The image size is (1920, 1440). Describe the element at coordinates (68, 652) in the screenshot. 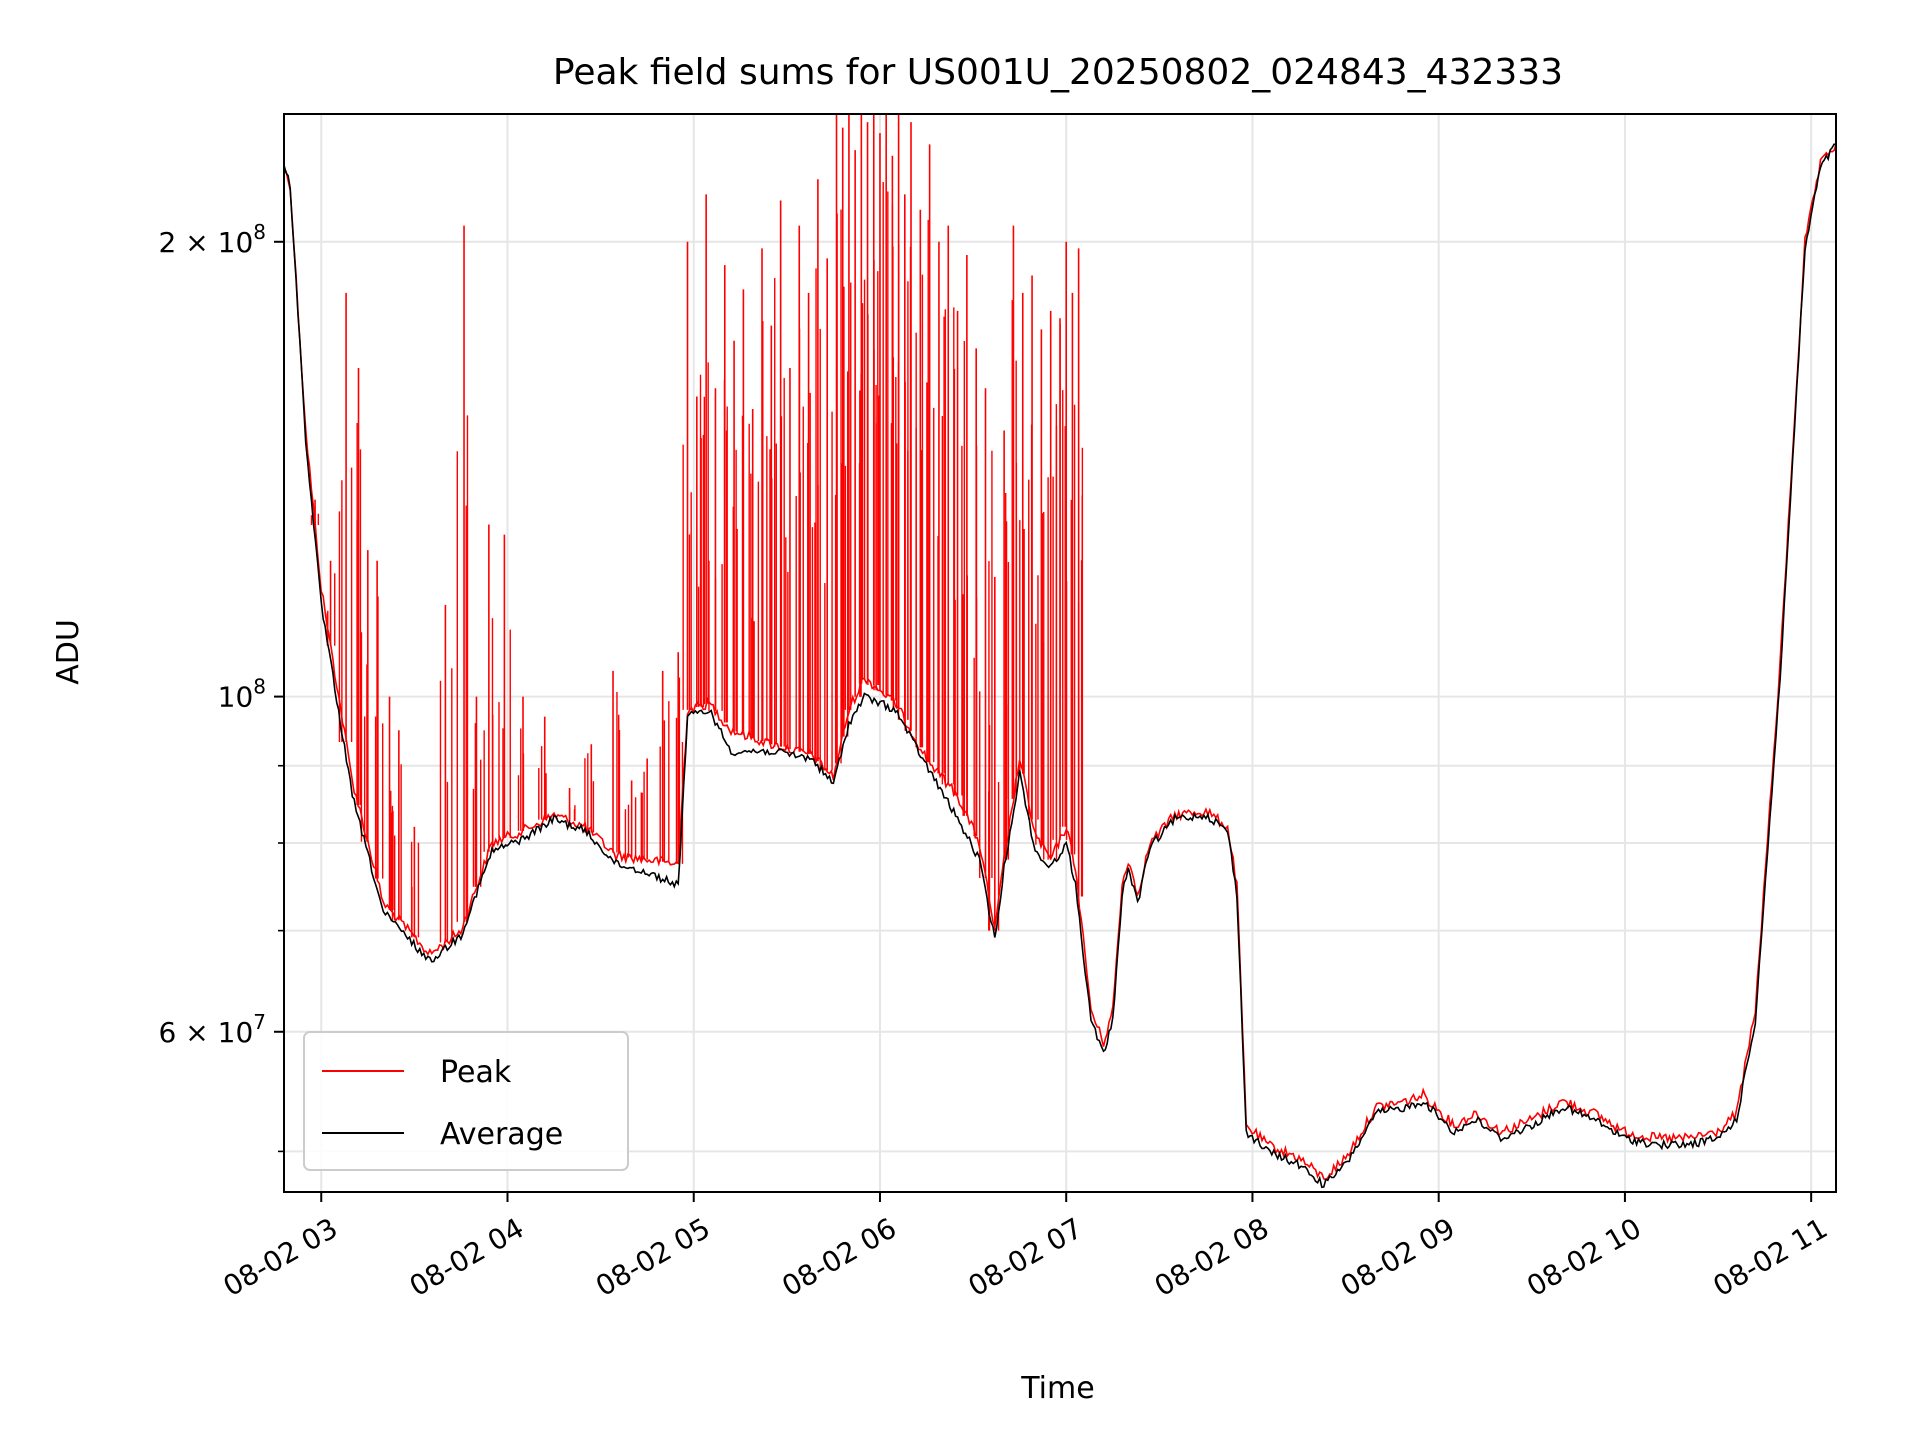

I see `y-axis-title: ADU` at that location.